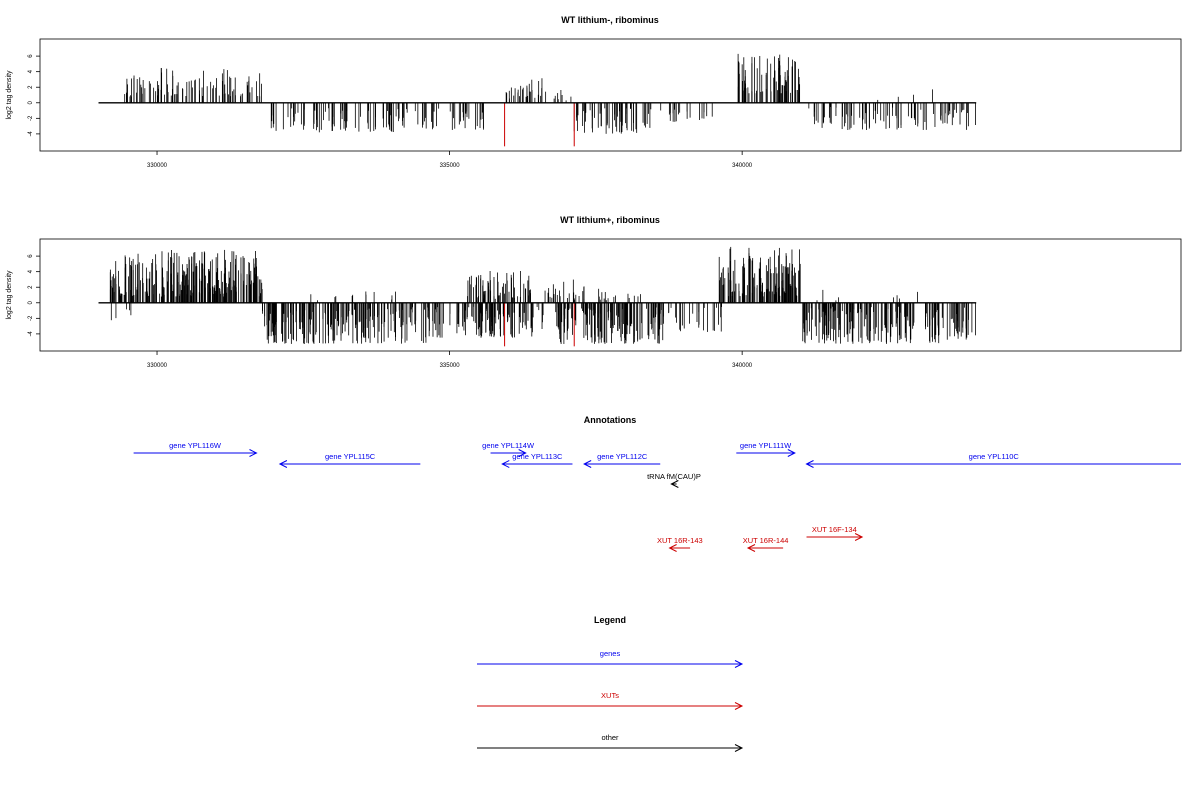 Image resolution: width=1200 pixels, height=800 pixels. I want to click on legend-entry: XUTs, so click(610, 700).